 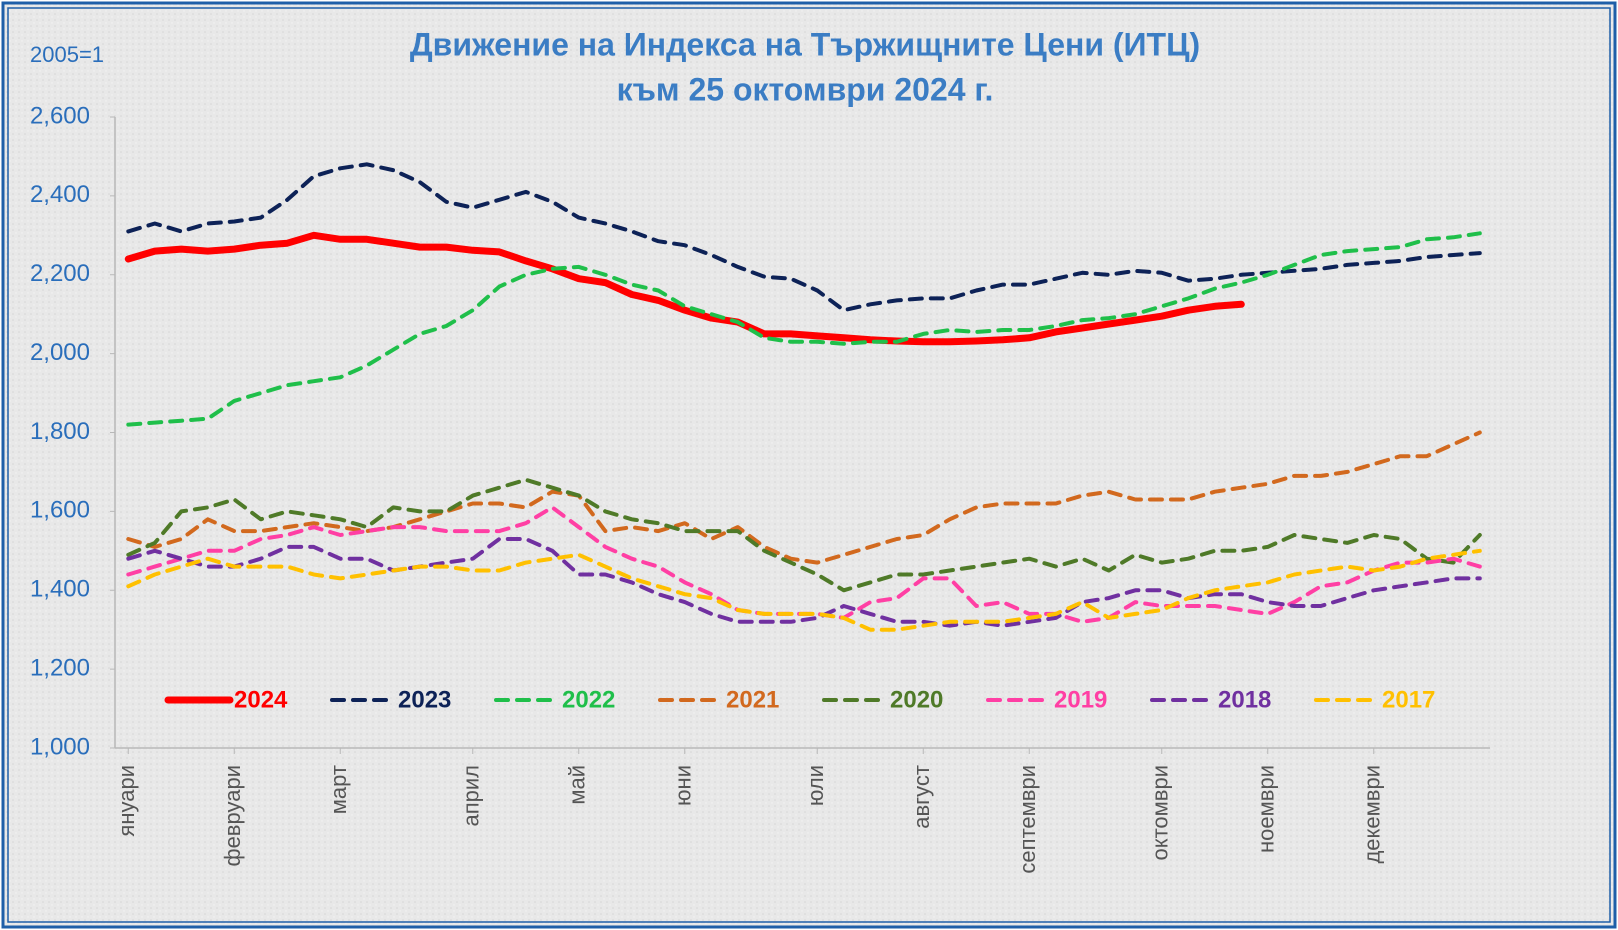 What do you see at coordinates (261, 699) in the screenshot?
I see `legend-label: 2024` at bounding box center [261, 699].